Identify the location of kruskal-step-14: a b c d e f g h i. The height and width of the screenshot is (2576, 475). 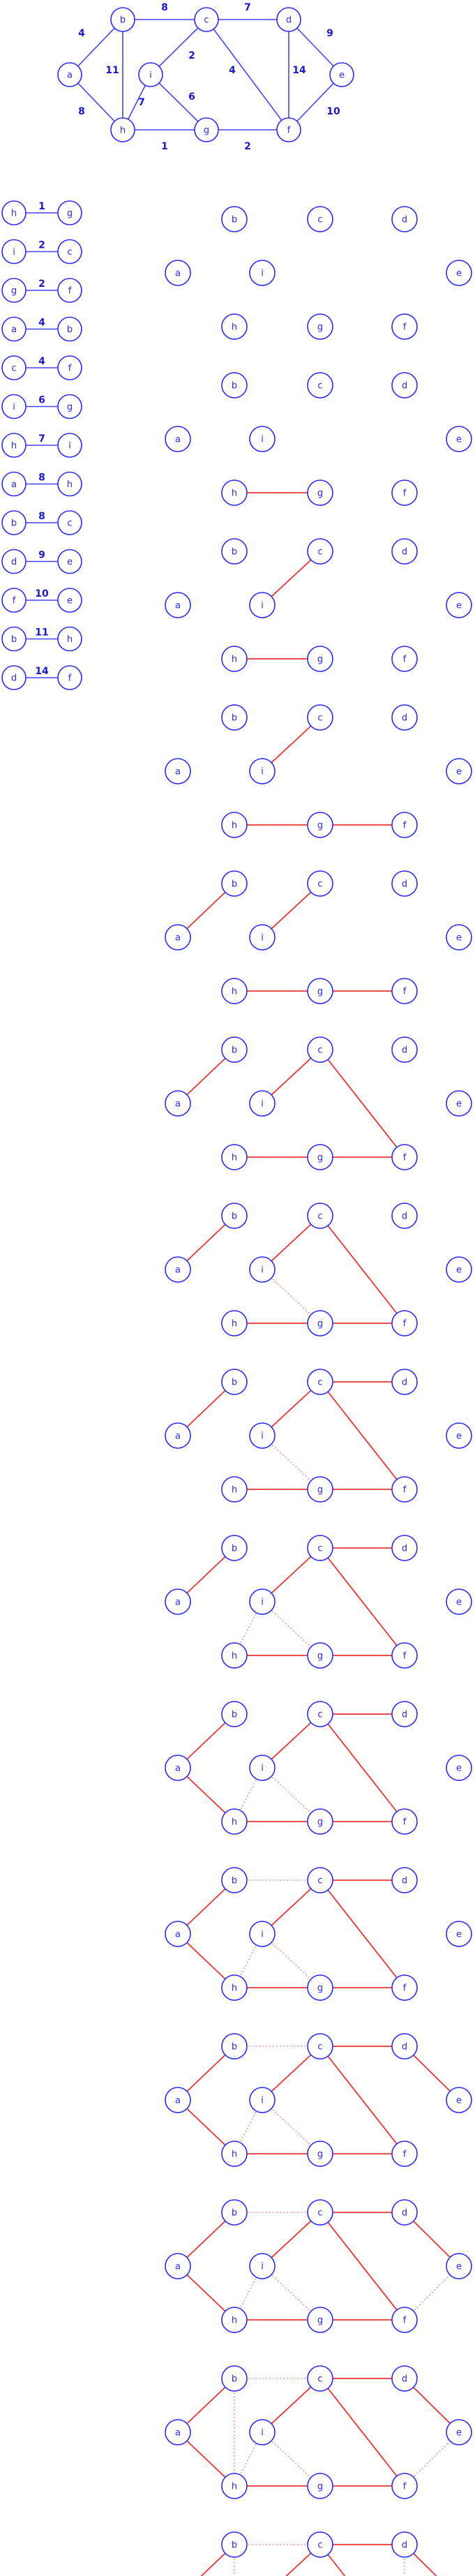
(318, 2432).